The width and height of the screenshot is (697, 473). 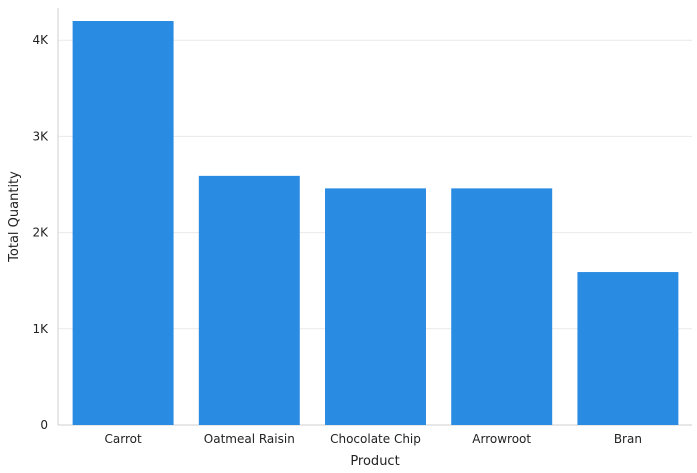 I want to click on y-tick-label: 4K, so click(x=40, y=40).